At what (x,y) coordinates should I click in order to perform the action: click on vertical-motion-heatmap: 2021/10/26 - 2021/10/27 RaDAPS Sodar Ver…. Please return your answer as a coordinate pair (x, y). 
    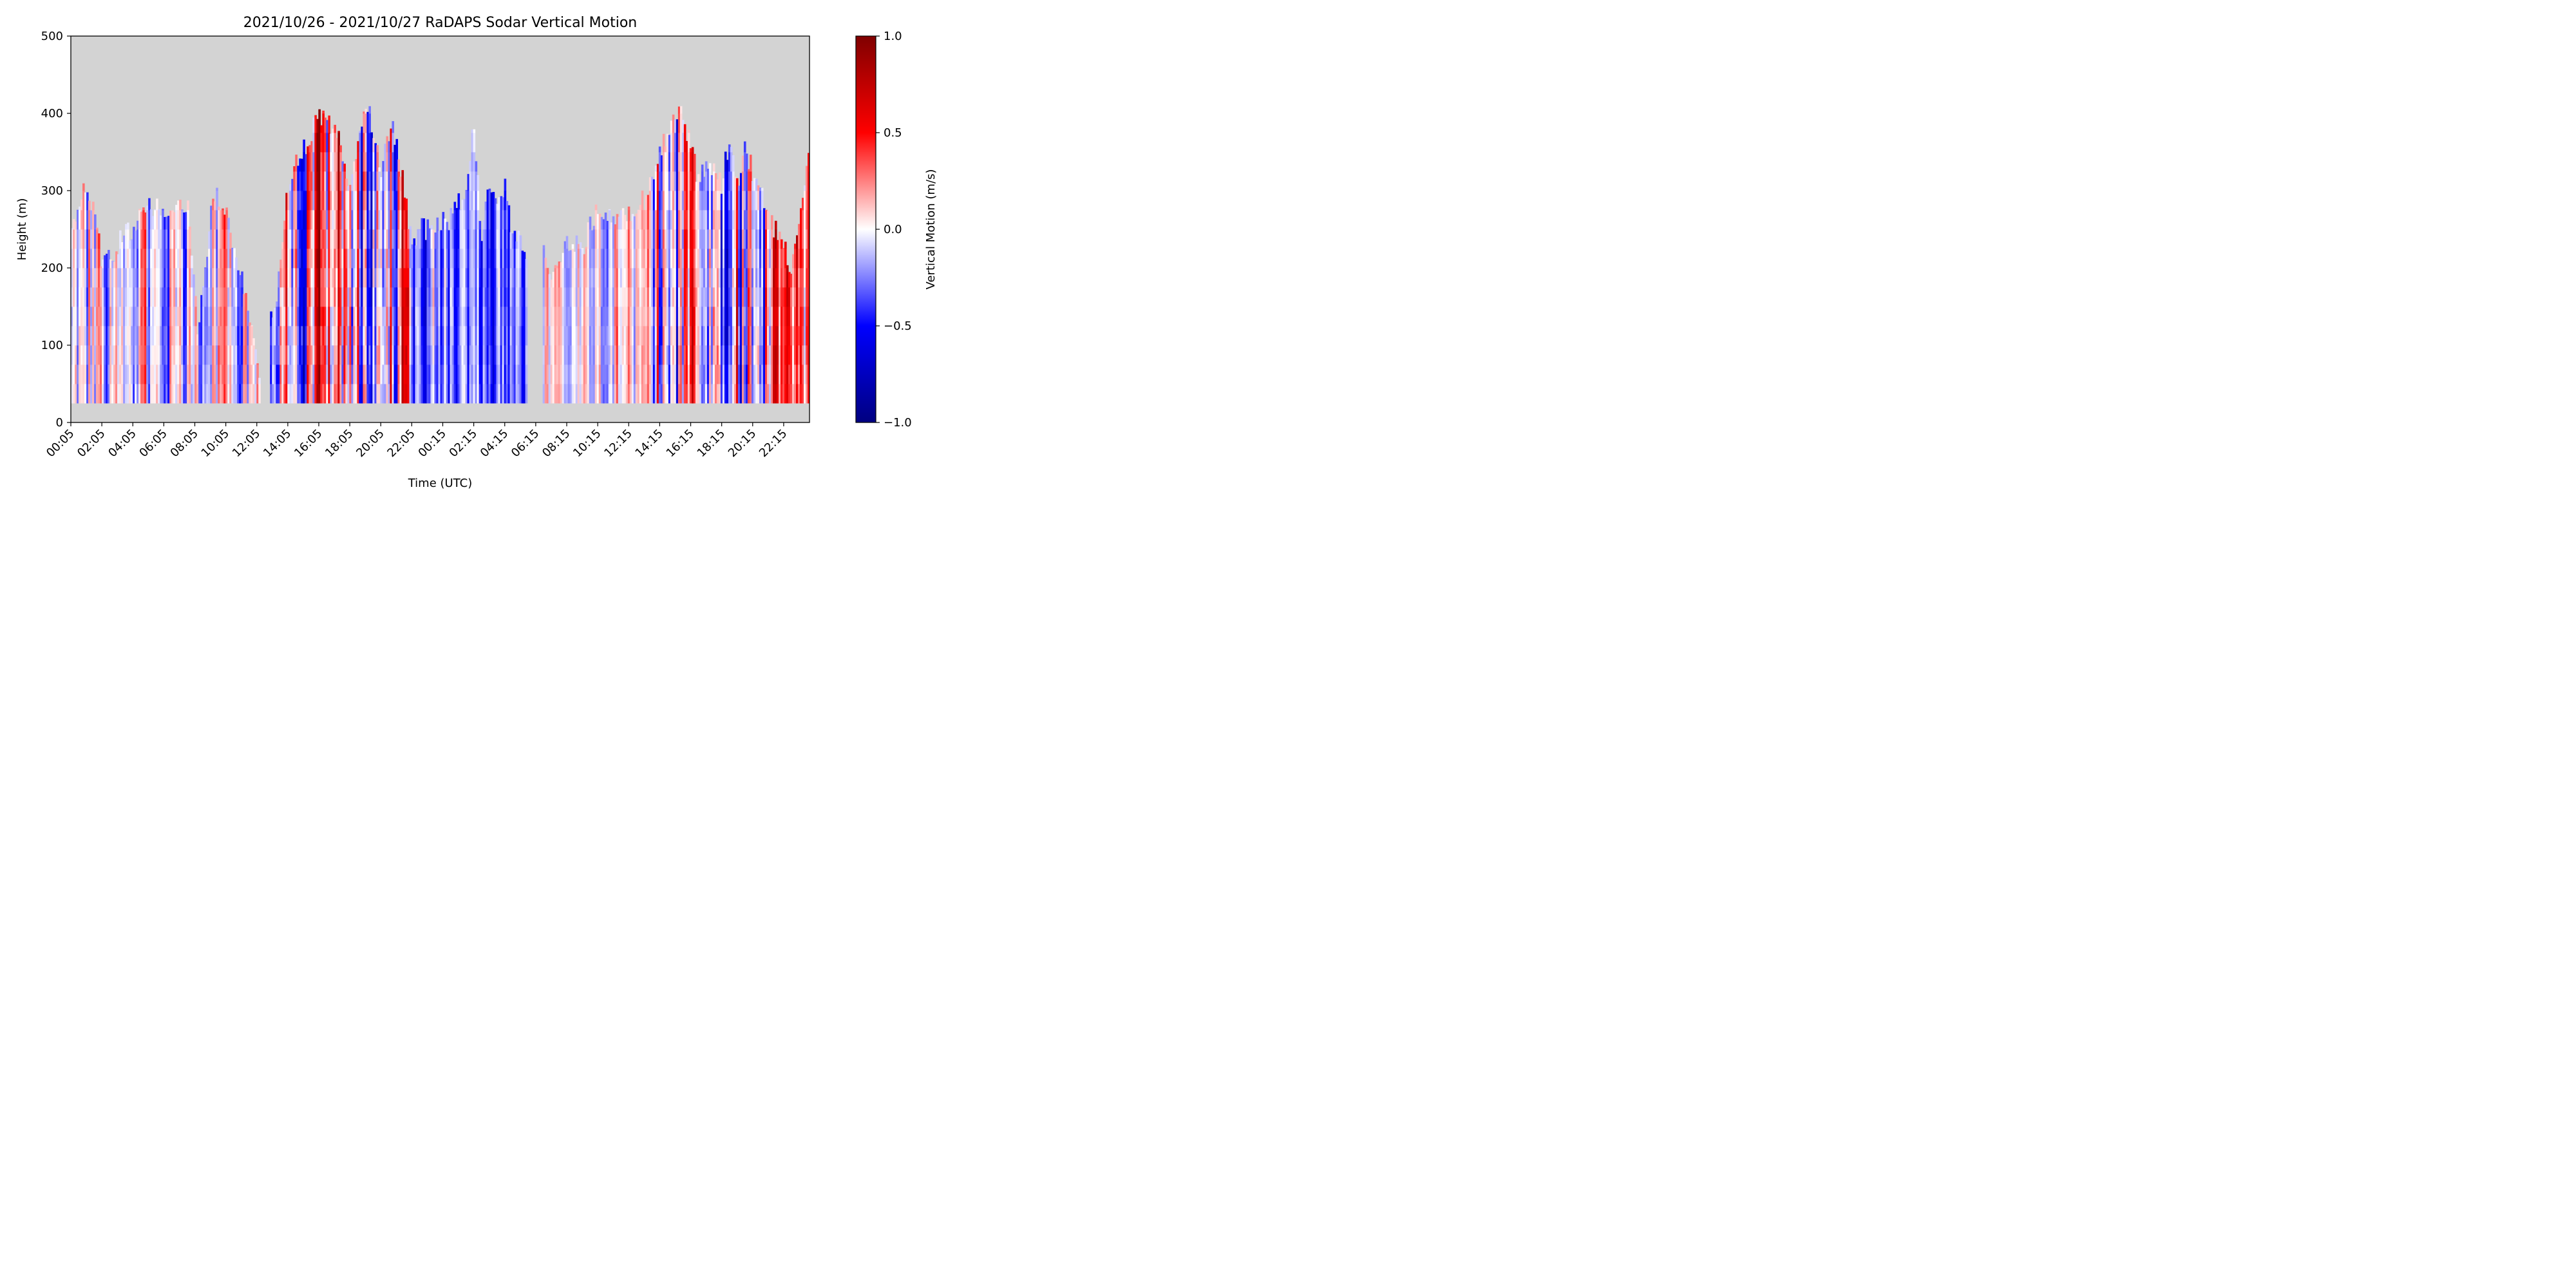
    Looking at the image, I should click on (477, 253).